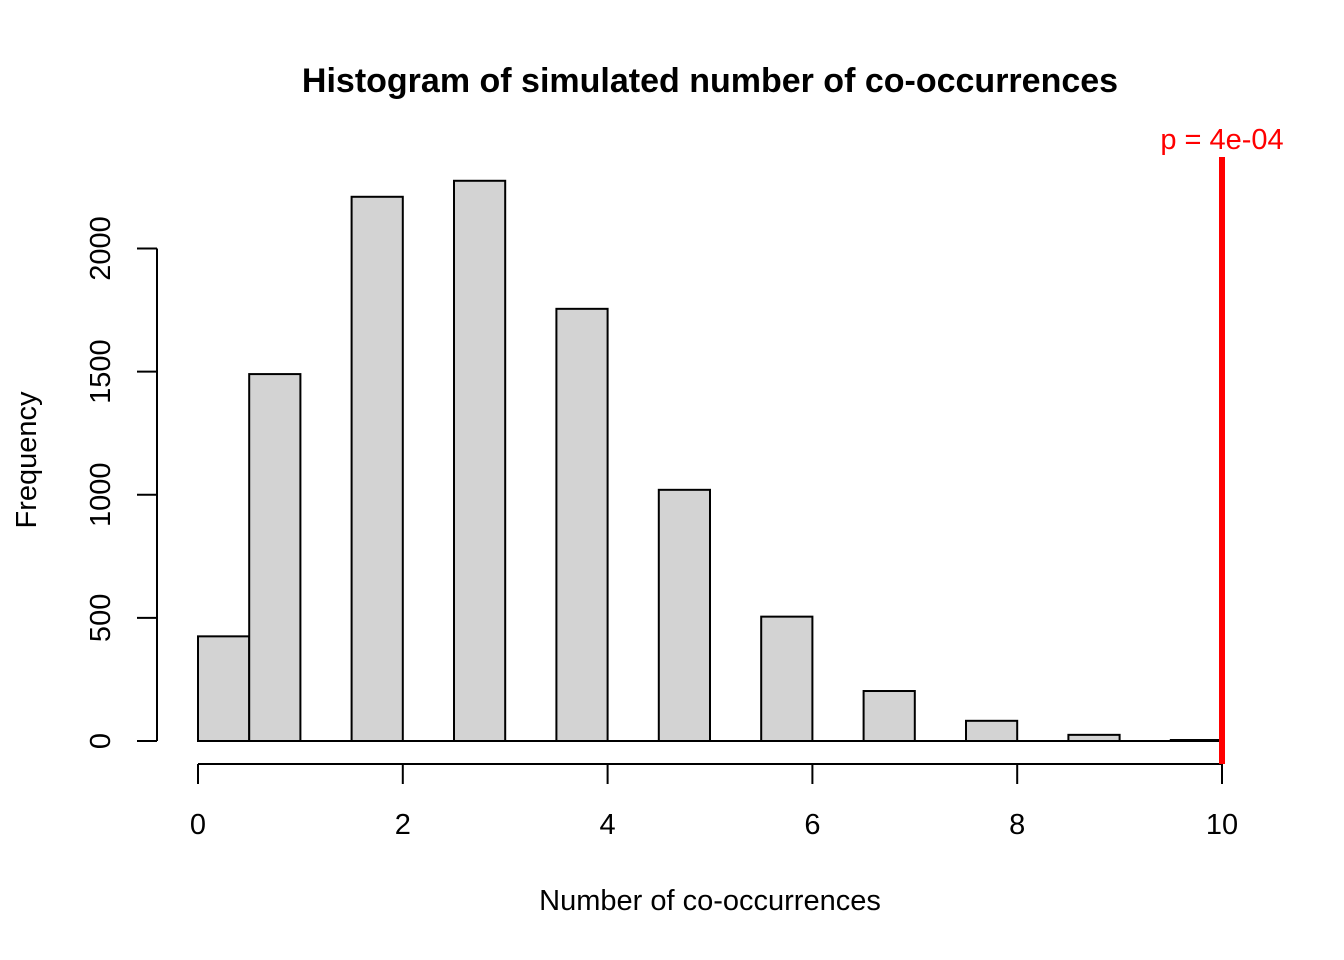 This screenshot has width=1344, height=960. I want to click on x-tick-label-4: 4, so click(608, 825).